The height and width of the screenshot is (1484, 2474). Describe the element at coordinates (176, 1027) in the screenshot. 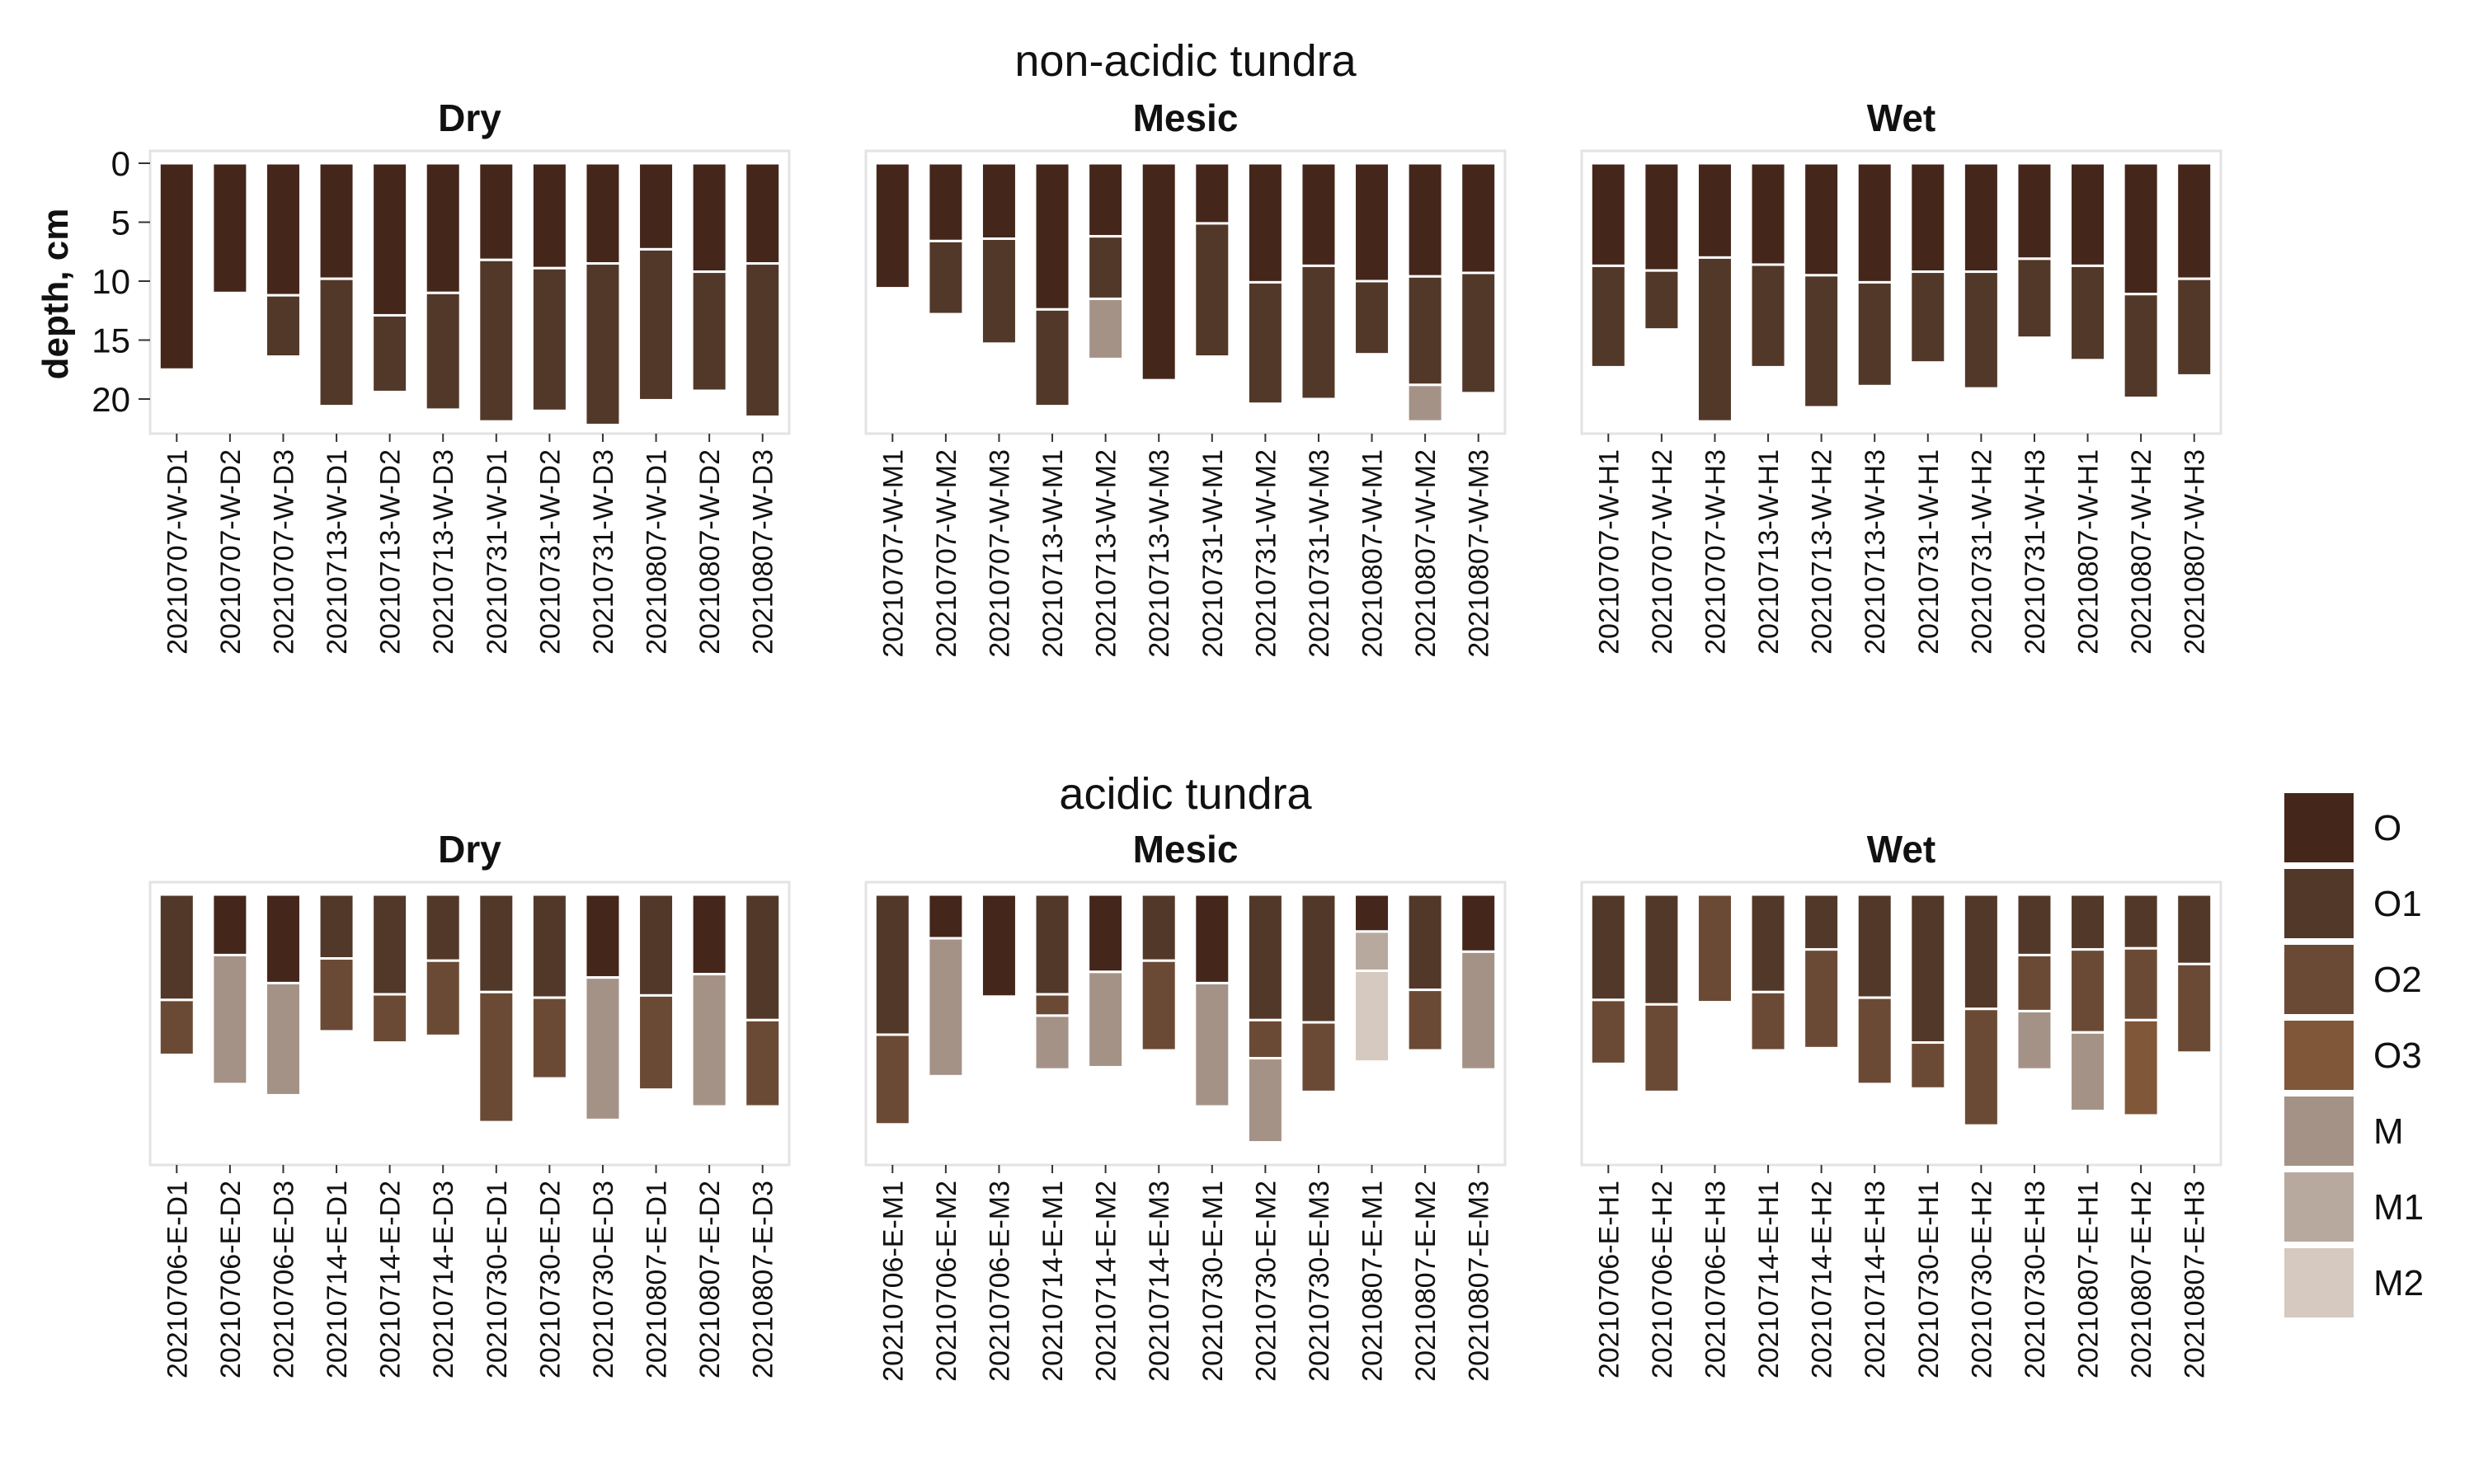

I see `bar-segment-20210706-e-d1-o2` at that location.